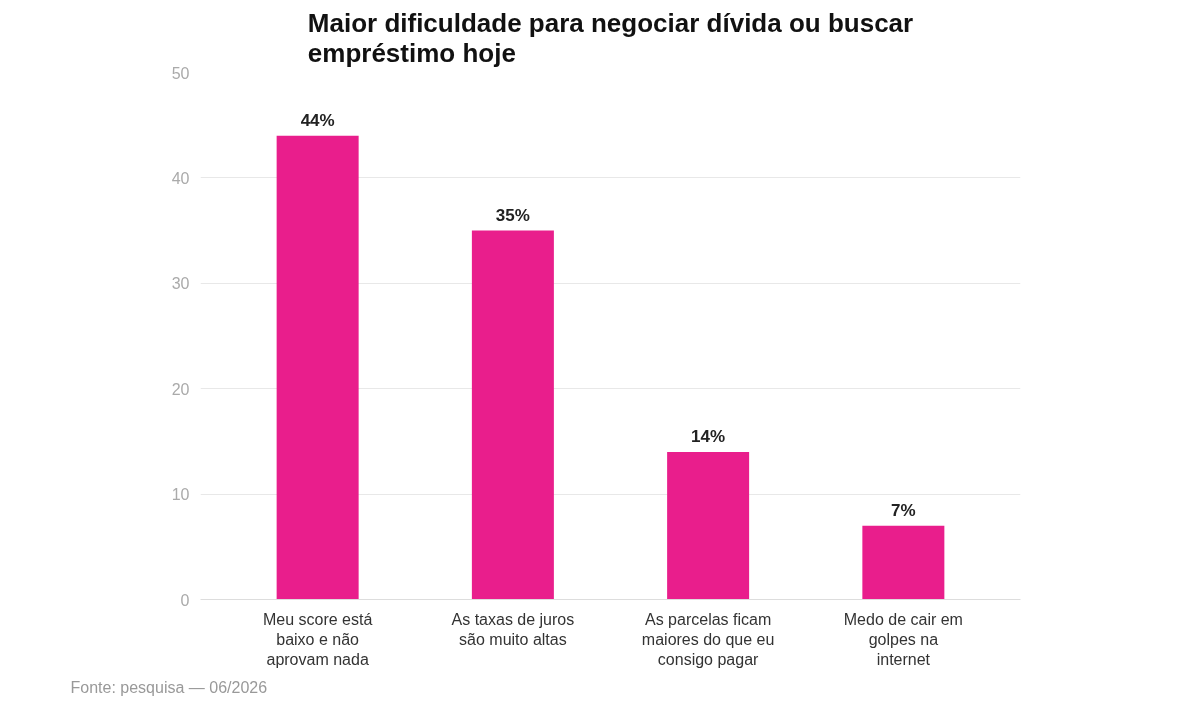  I want to click on chart-title: Maior dificuldade para negociar dívida ou buscar empréstimo hoje, so click(610, 37).